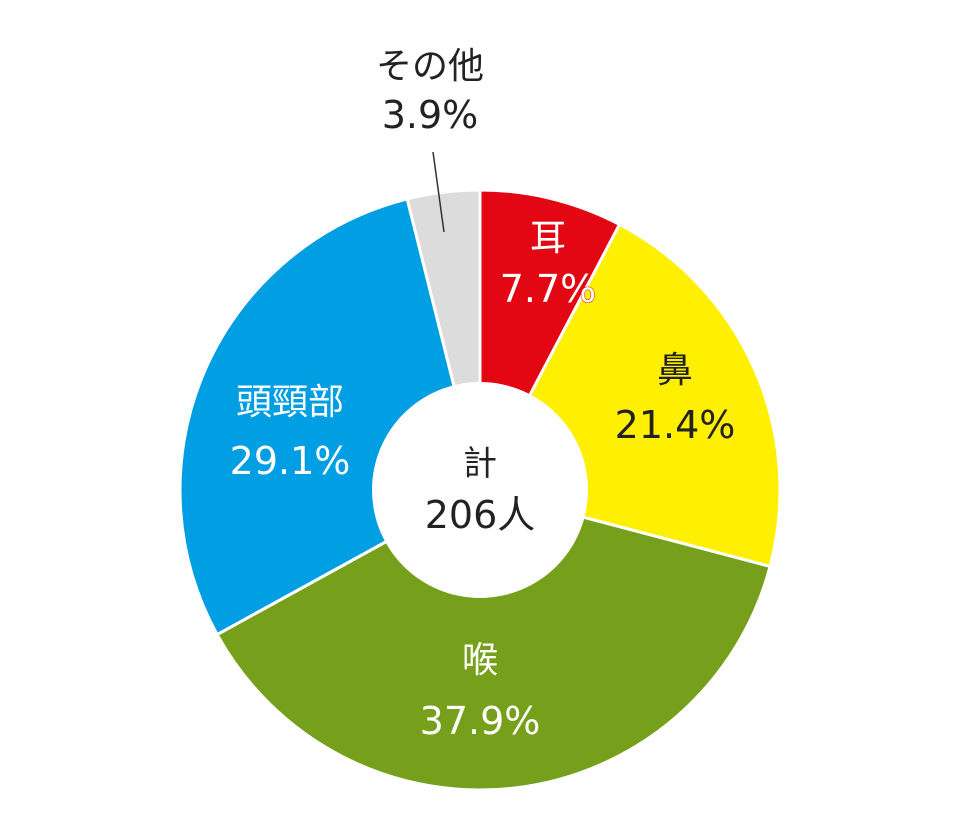  I want to click on slice-label-throat: 喉, so click(480, 660).